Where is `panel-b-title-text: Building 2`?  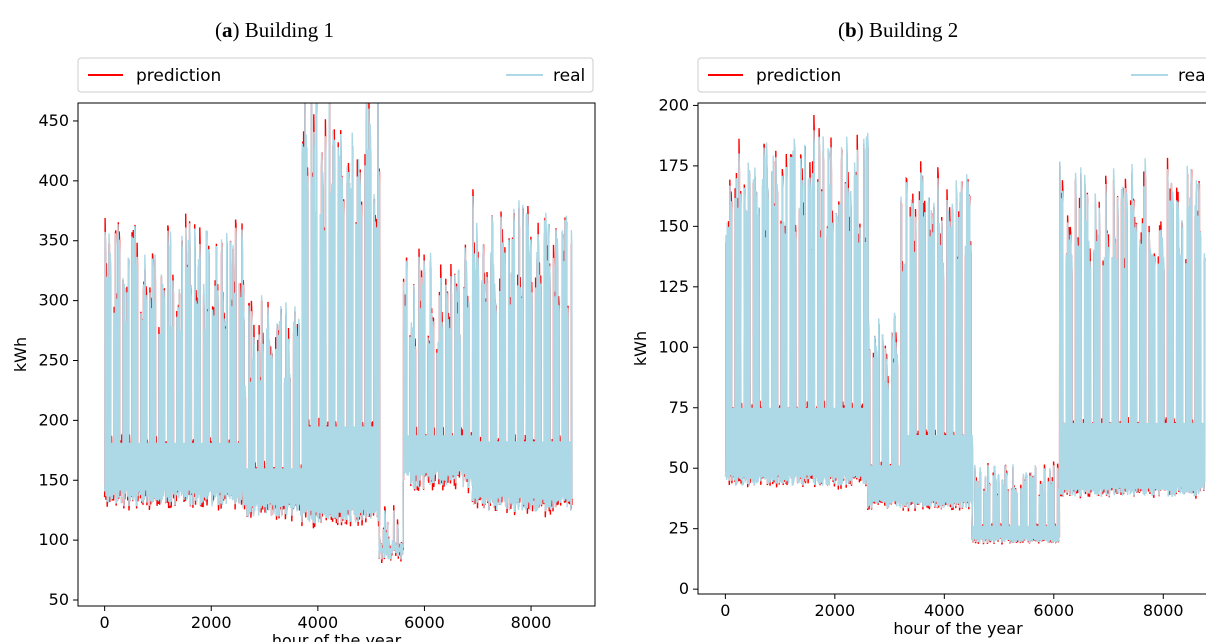 panel-b-title-text: Building 2 is located at coordinates (913, 30).